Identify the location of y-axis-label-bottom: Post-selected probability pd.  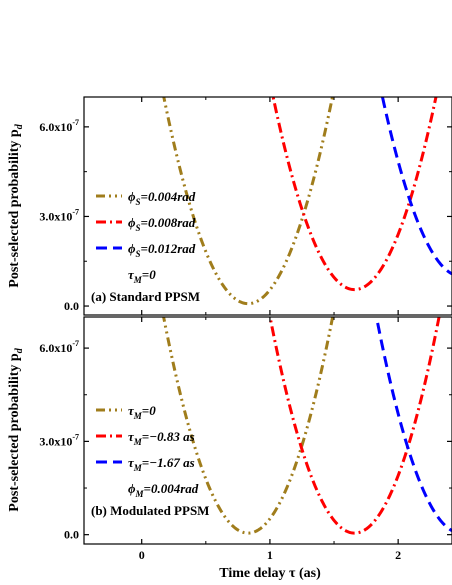
(16, 429).